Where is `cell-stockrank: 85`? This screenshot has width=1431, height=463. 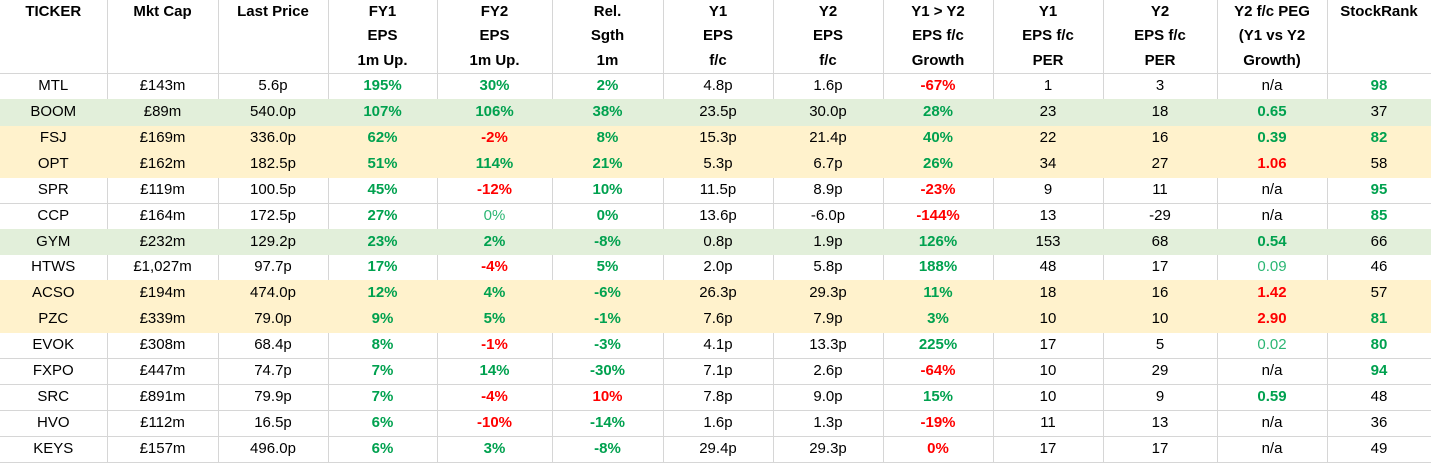 cell-stockrank: 85 is located at coordinates (1379, 216).